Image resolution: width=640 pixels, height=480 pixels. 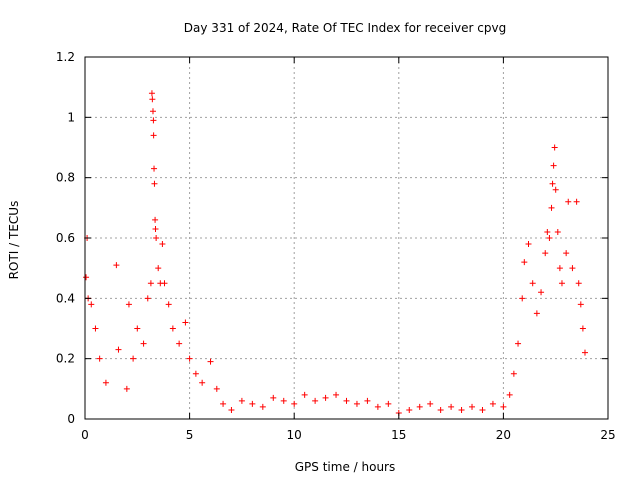 What do you see at coordinates (65, 238) in the screenshot?
I see `y-tick-label: 0.6` at bounding box center [65, 238].